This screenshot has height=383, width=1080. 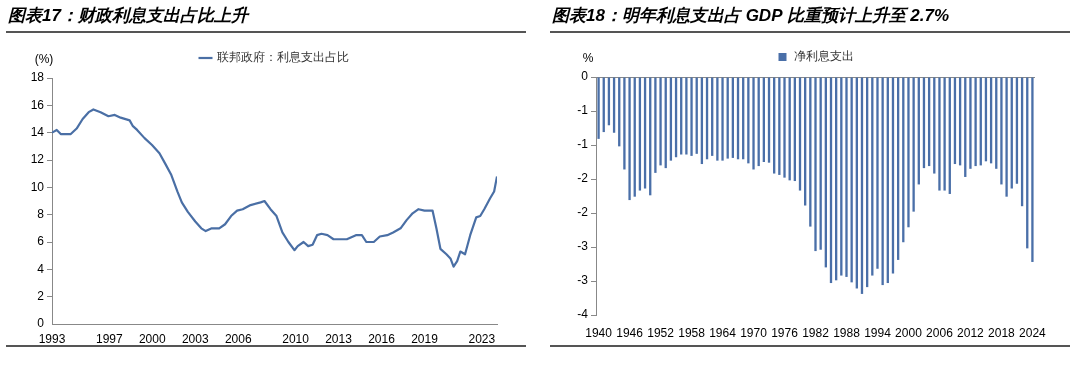 I want to click on x-tick-label: 2012, so click(x=971, y=332).